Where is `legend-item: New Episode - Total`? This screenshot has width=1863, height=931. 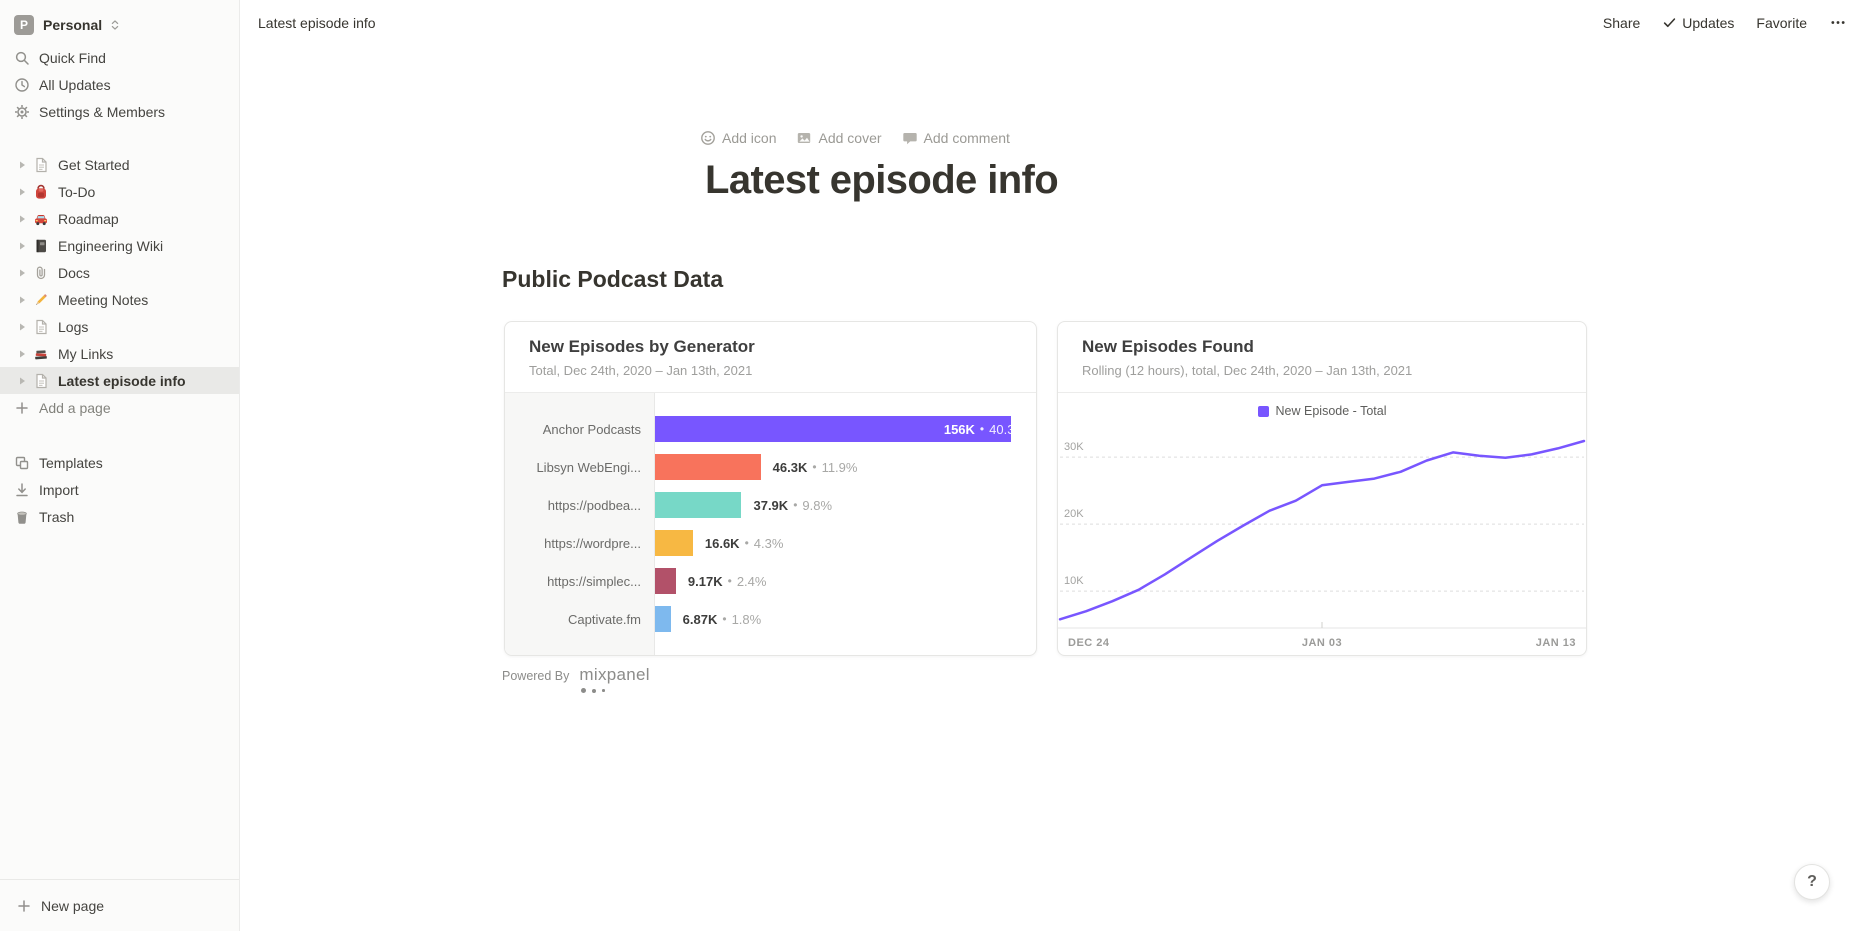 legend-item: New Episode - Total is located at coordinates (1322, 411).